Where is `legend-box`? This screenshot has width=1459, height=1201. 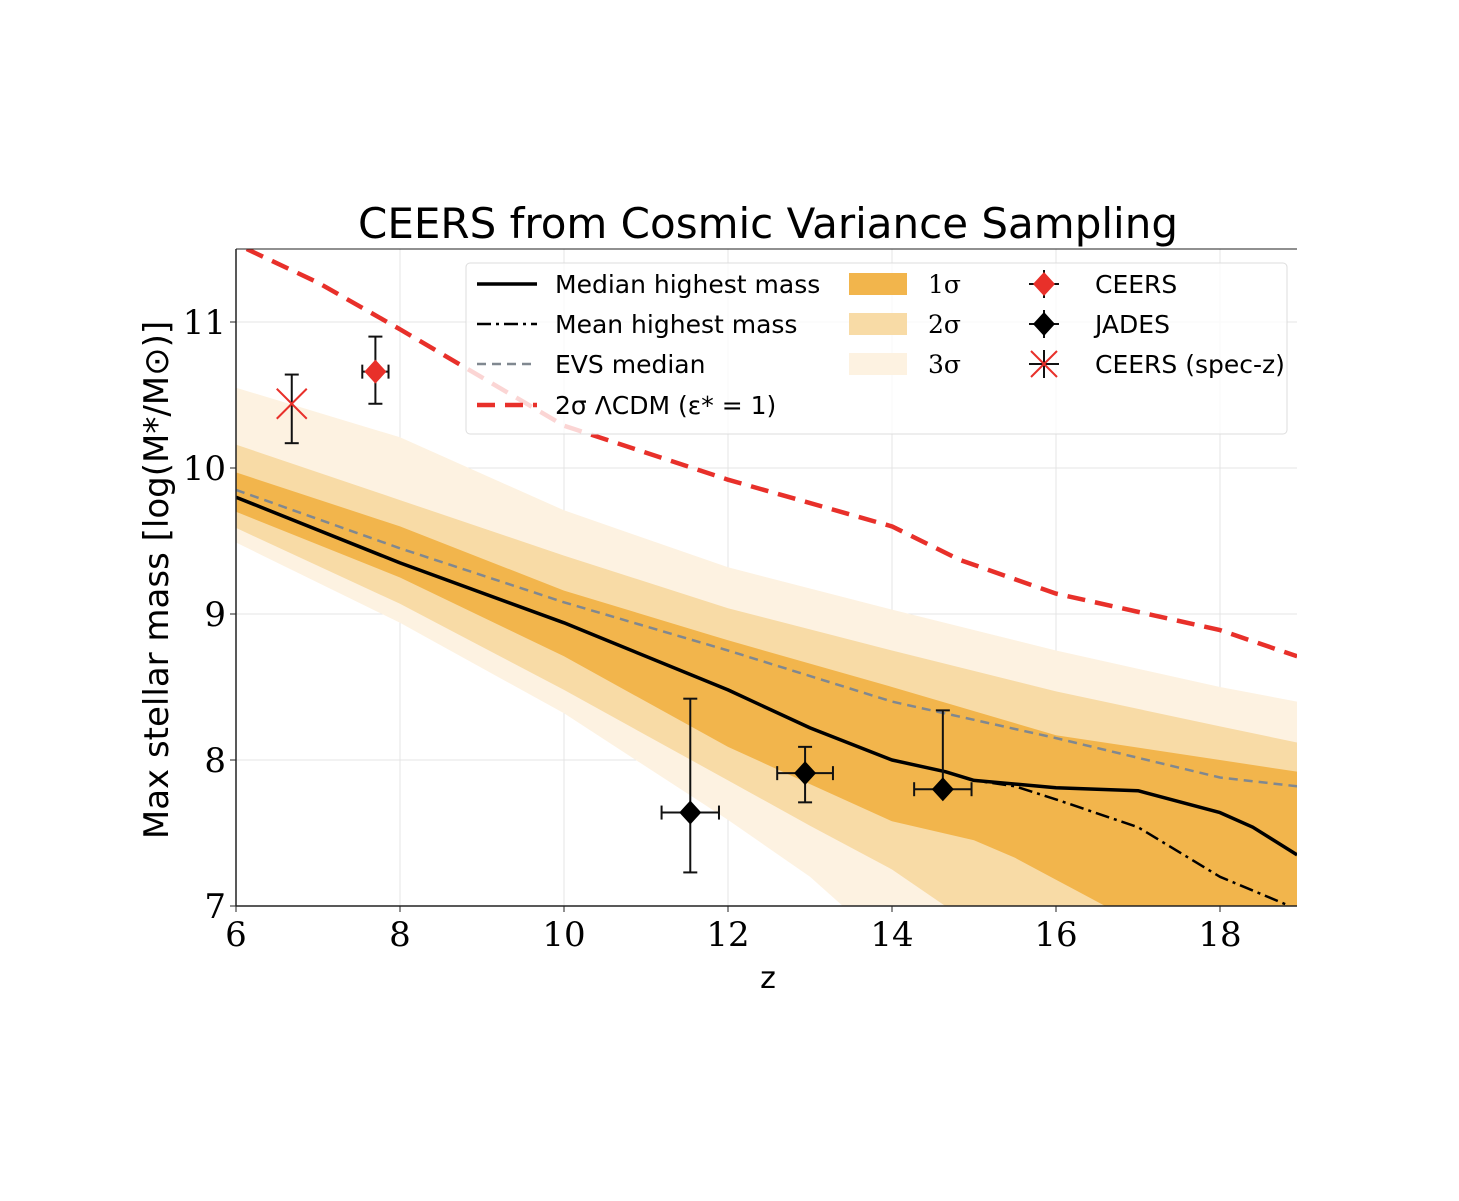
legend-box is located at coordinates (876, 348).